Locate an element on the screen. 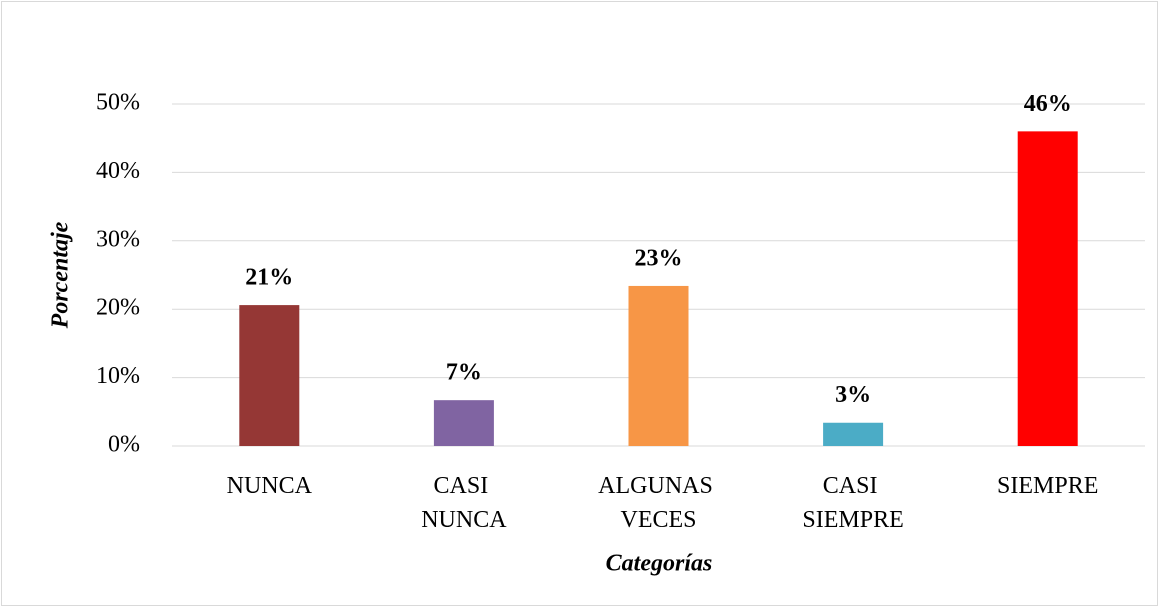  y-tick-label: 30% is located at coordinates (118, 239).